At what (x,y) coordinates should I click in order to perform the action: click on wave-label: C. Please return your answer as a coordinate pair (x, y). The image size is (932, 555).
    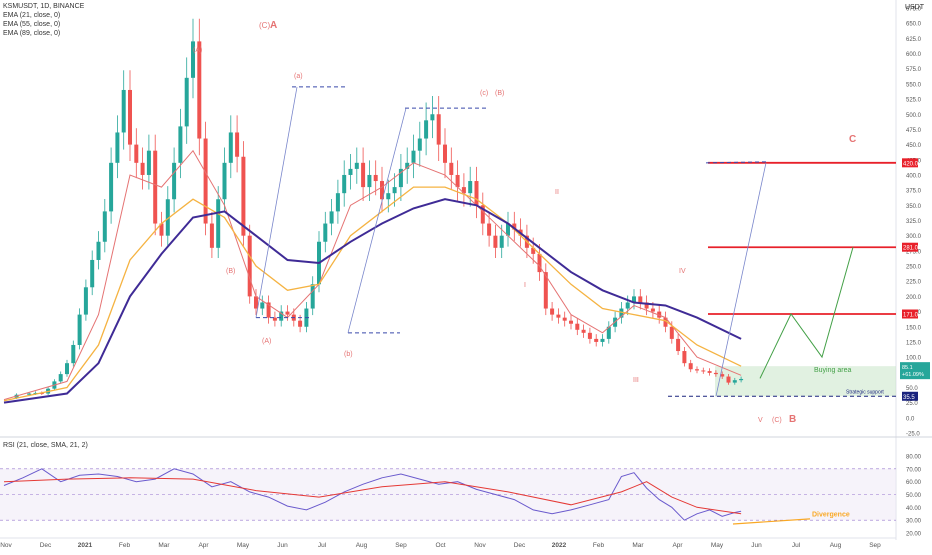
    Looking at the image, I should click on (852, 139).